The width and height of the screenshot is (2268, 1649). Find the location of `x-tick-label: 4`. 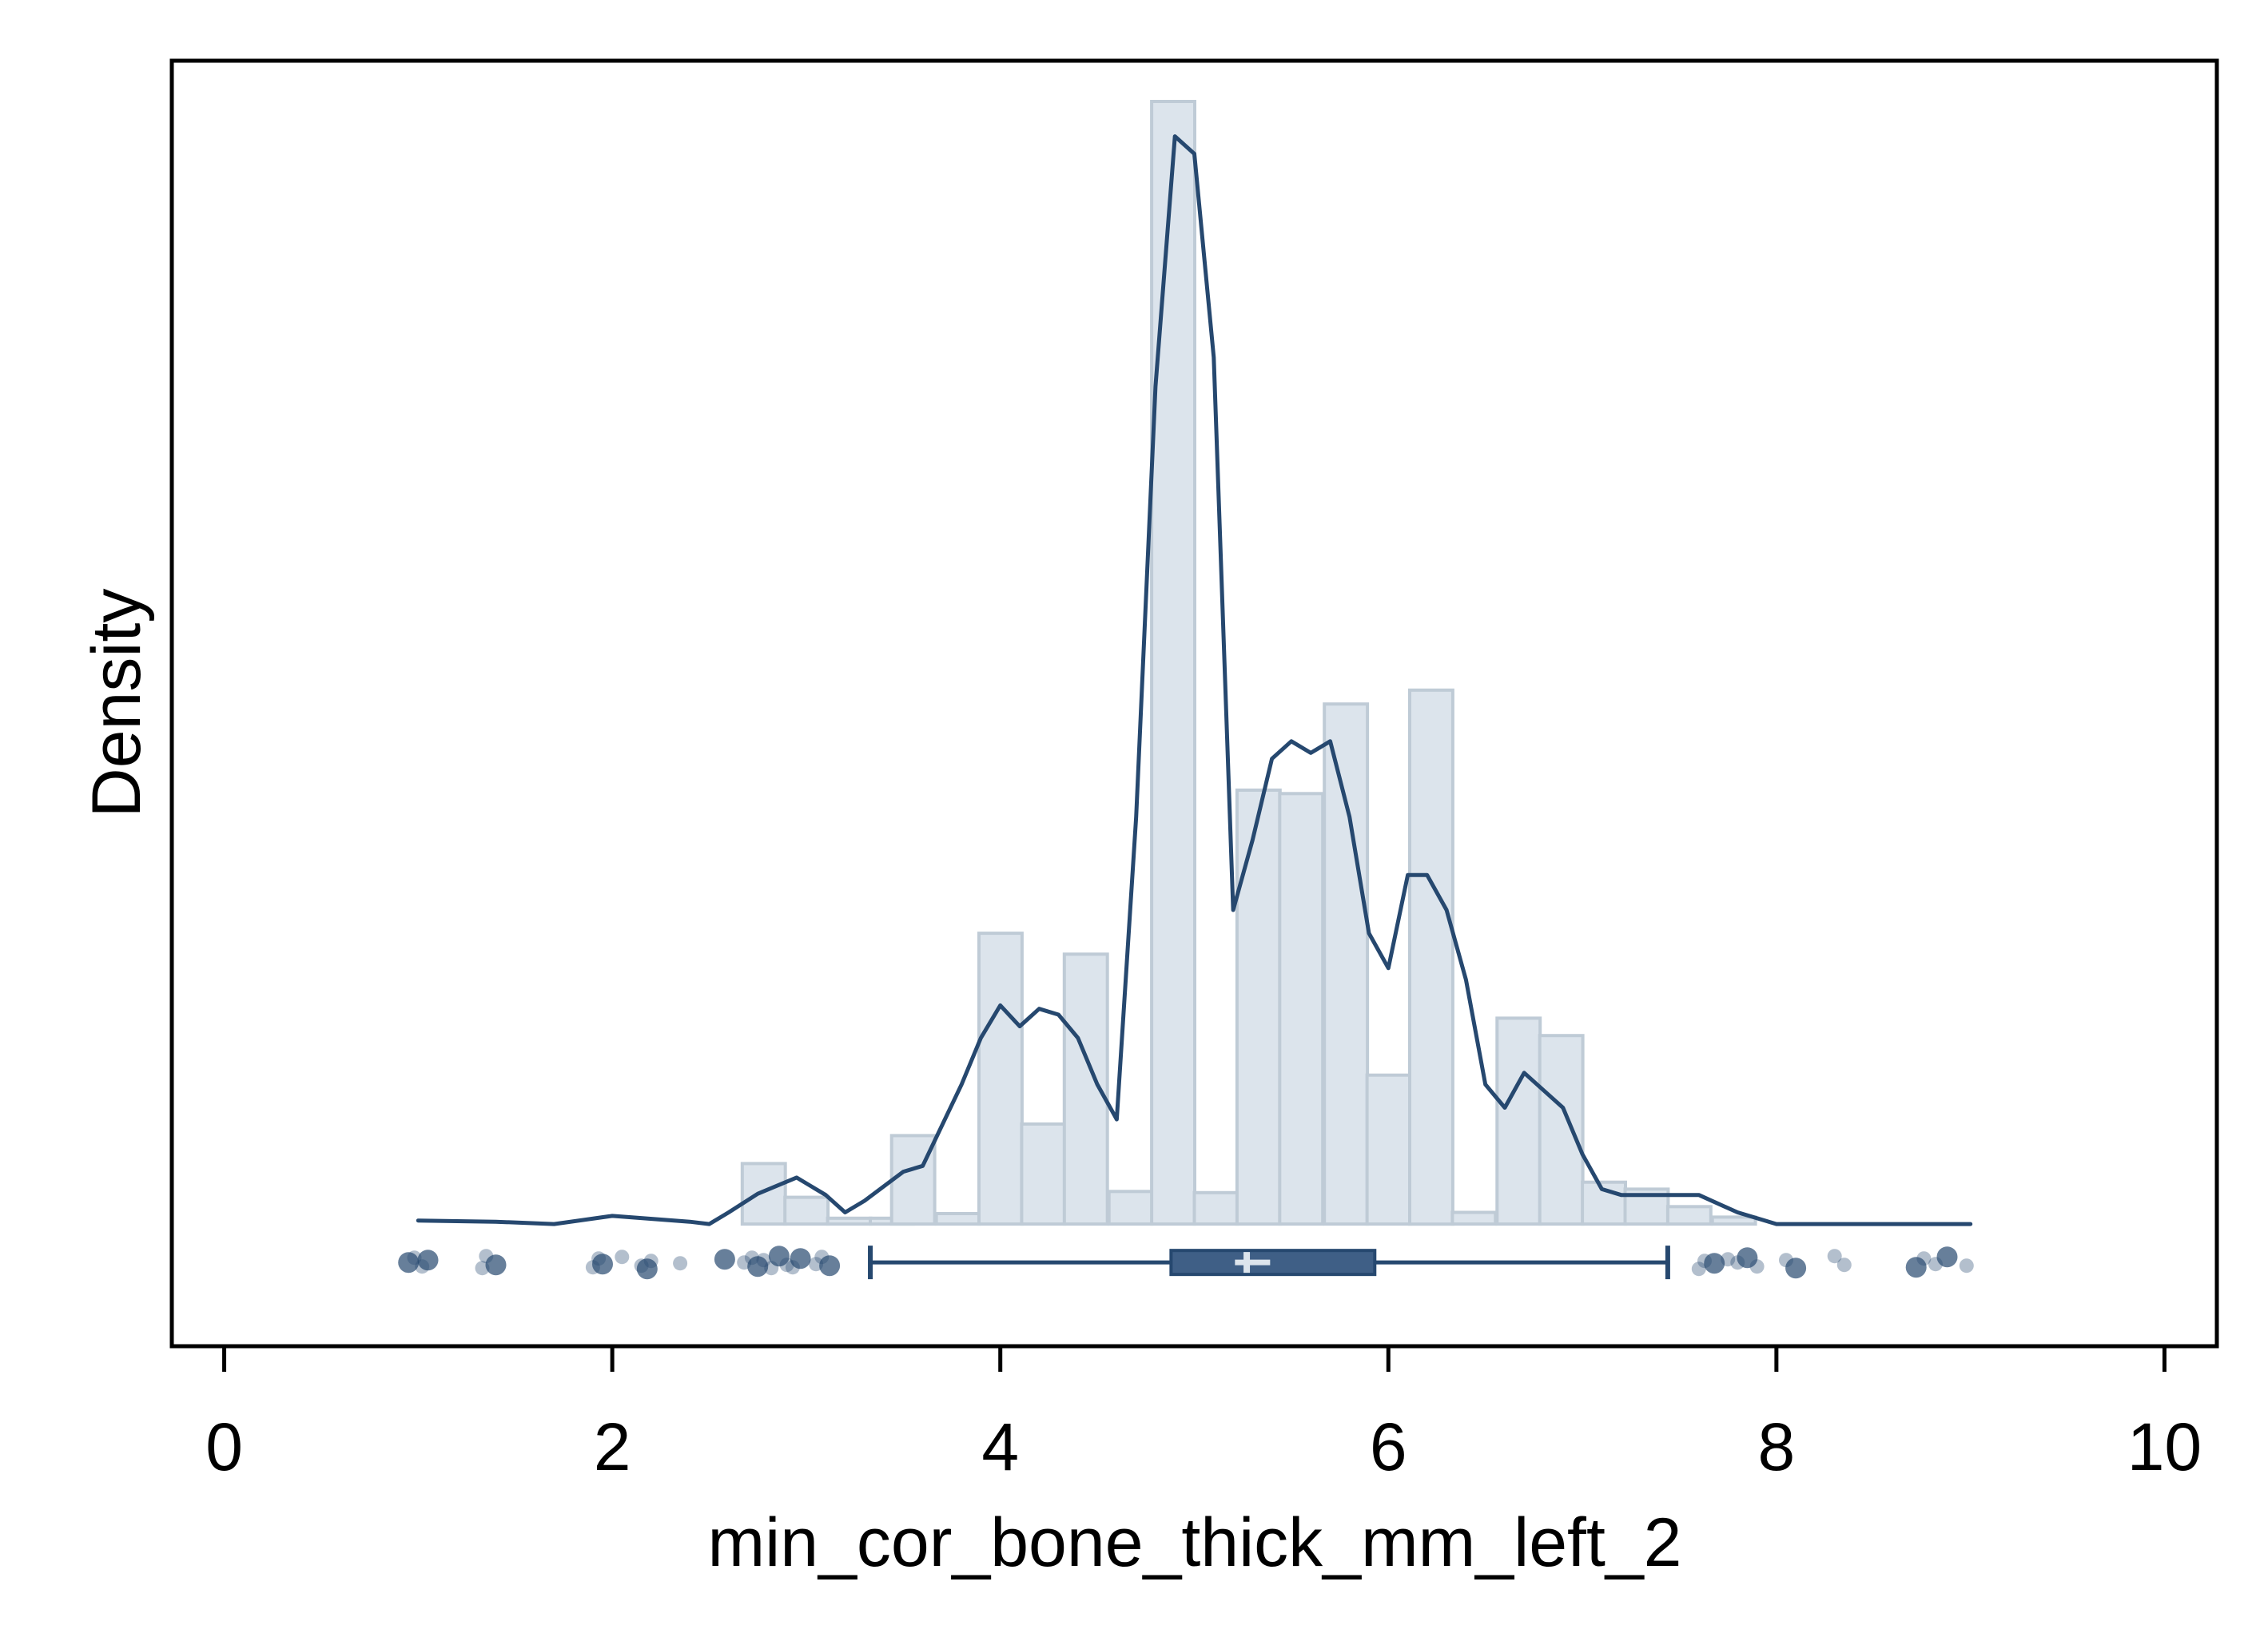

x-tick-label: 4 is located at coordinates (1000, 1446).